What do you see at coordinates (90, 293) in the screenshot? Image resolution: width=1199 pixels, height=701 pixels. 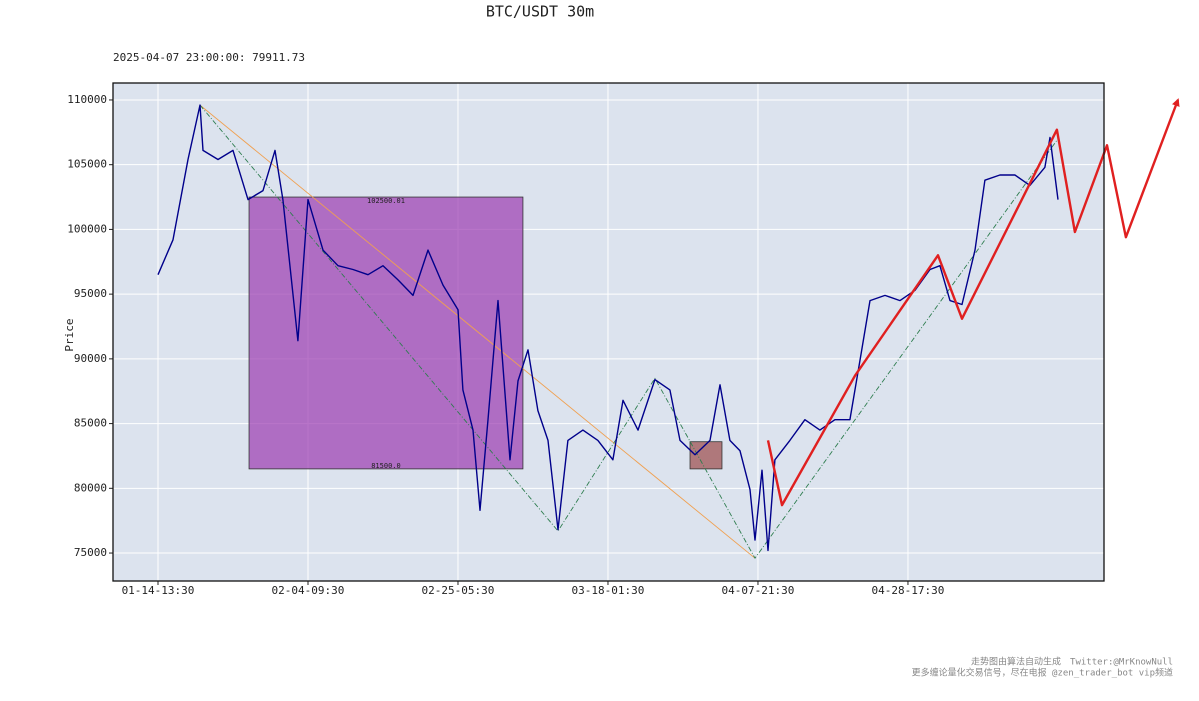 I see `y-tick-label: 95000` at bounding box center [90, 293].